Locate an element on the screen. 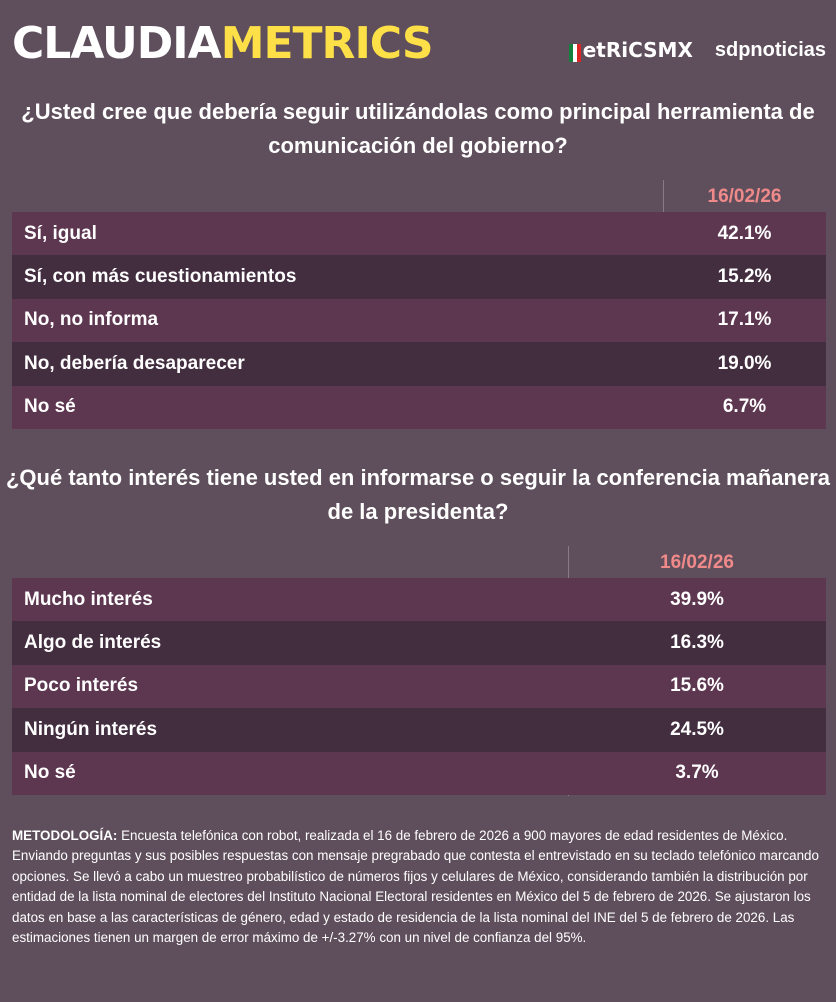 This screenshot has height=1002, width=836. q2-date-header: 16/02/26 is located at coordinates (697, 562).